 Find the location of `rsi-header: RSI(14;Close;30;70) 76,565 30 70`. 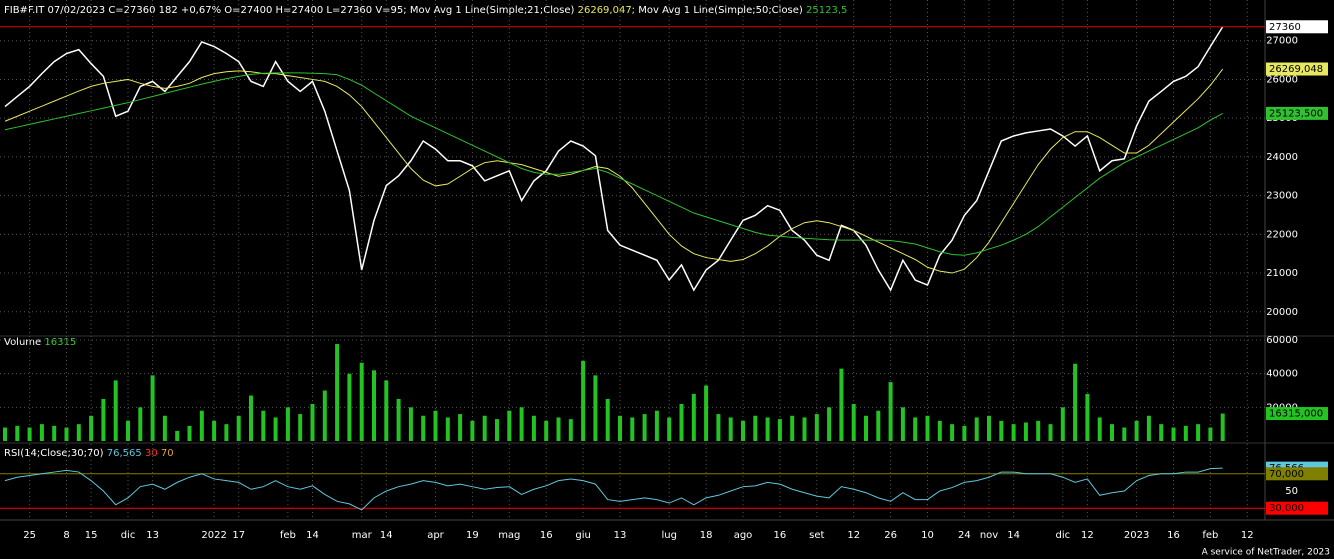

rsi-header: RSI(14;Close;30;70) 76,565 30 70 is located at coordinates (89, 453).